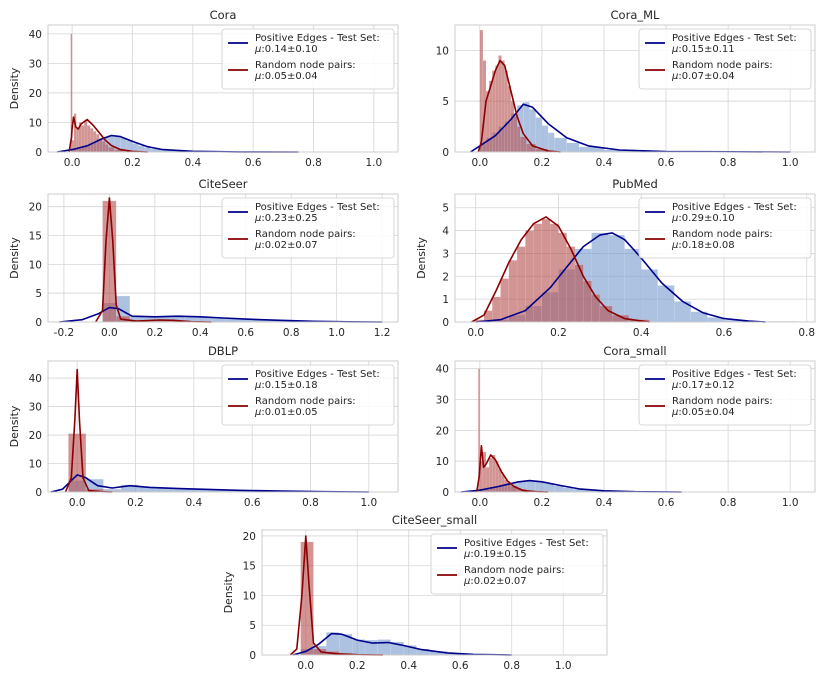  What do you see at coordinates (289, 76) in the screenshot?
I see `mu-value: :0.05±0.04` at bounding box center [289, 76].